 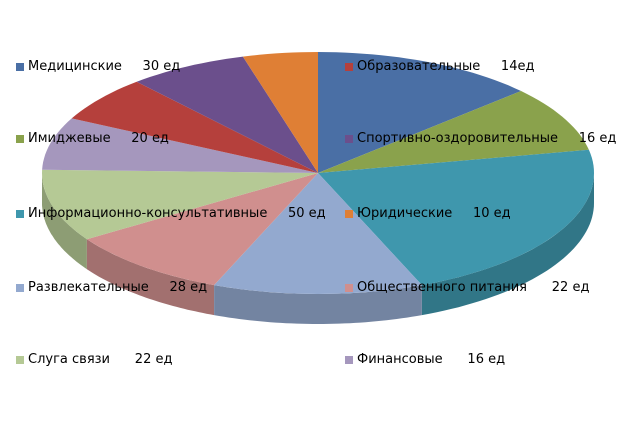 I want to click on legend-swatch-sport, so click(x=349, y=139).